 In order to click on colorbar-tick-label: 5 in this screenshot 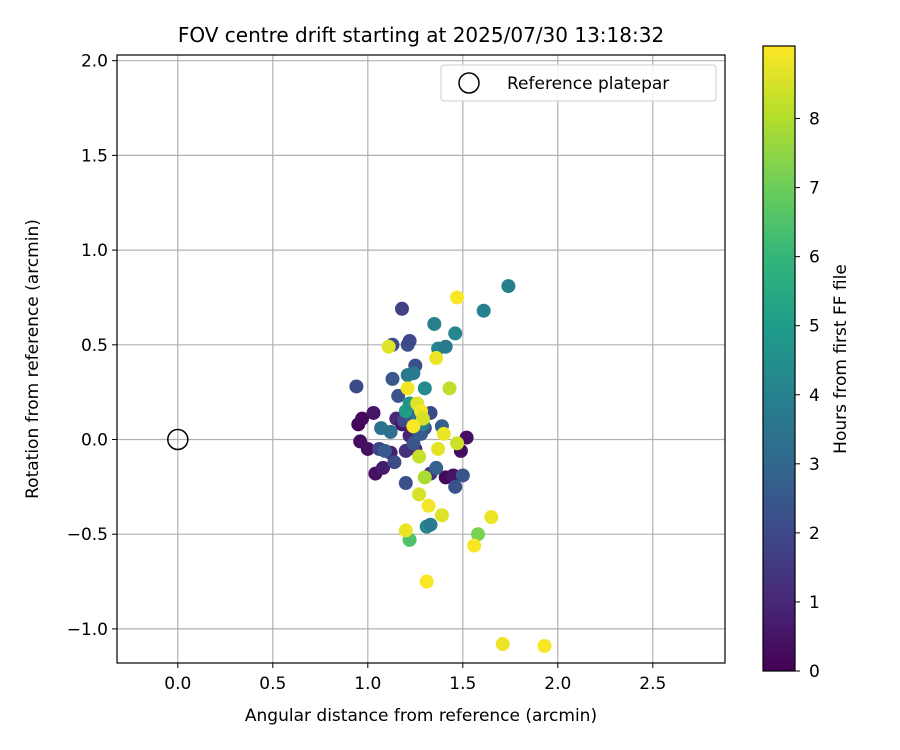, I will do `click(814, 327)`.